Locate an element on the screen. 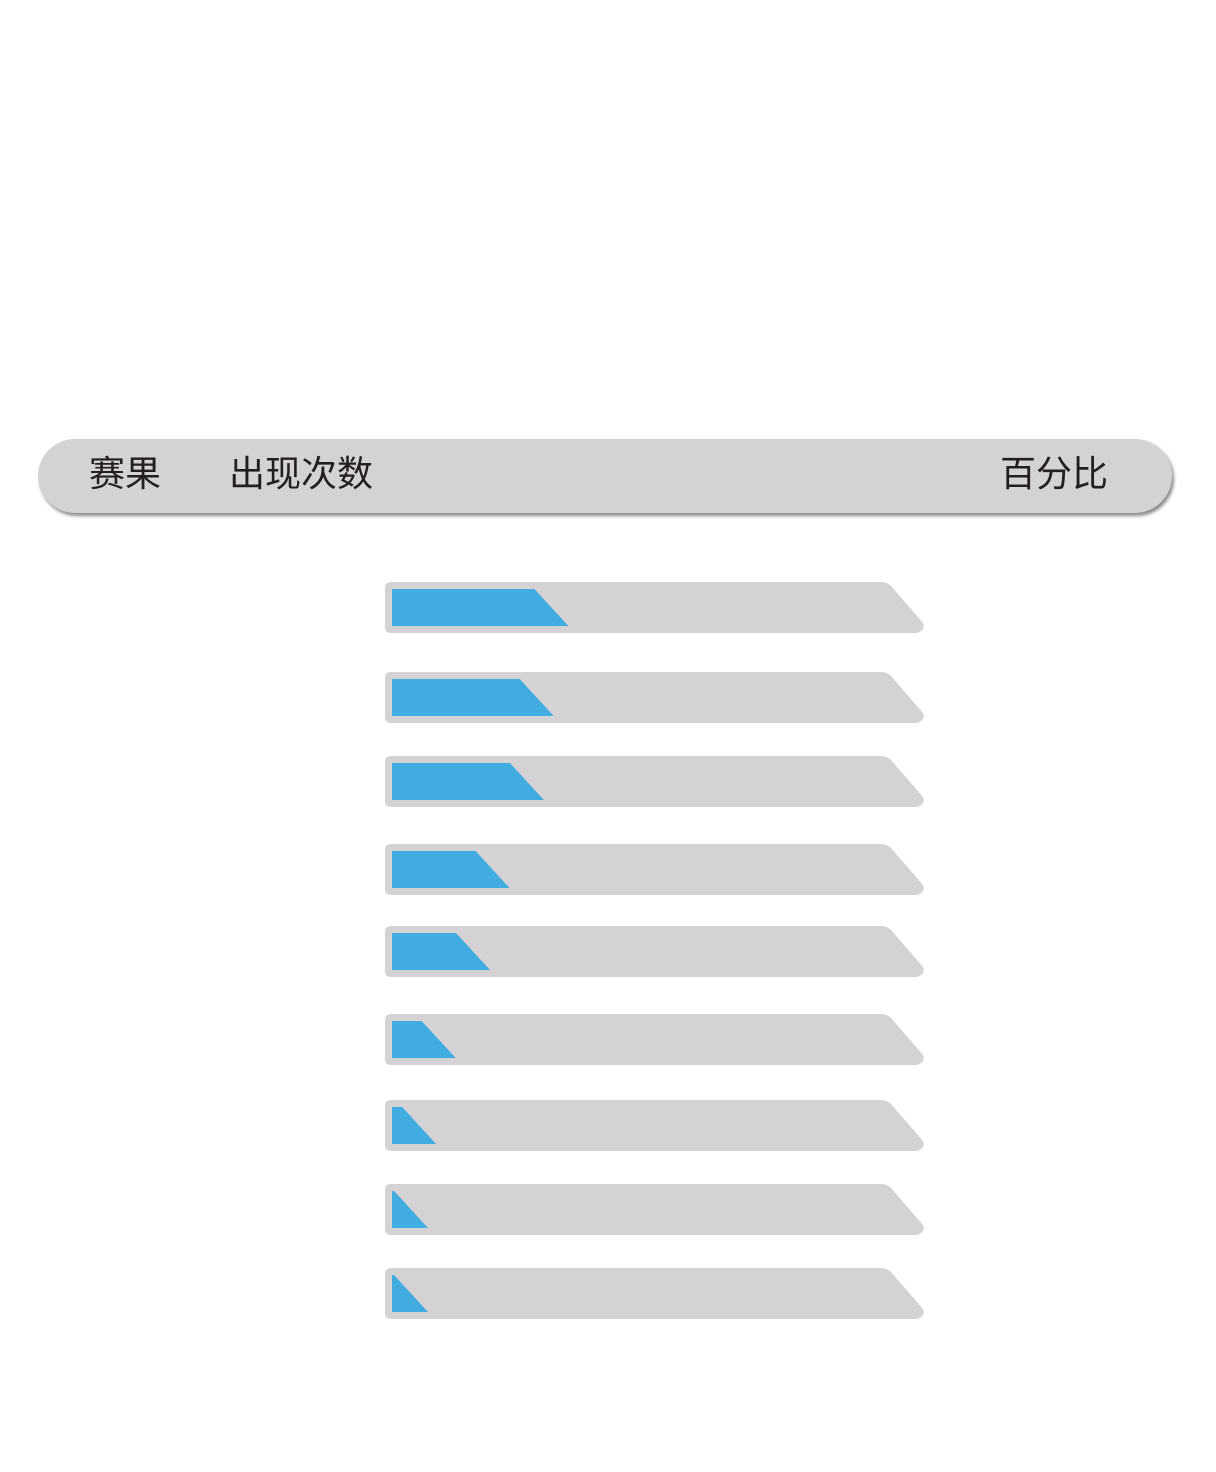  header-percent-label: 百分比 is located at coordinates (1054, 474).